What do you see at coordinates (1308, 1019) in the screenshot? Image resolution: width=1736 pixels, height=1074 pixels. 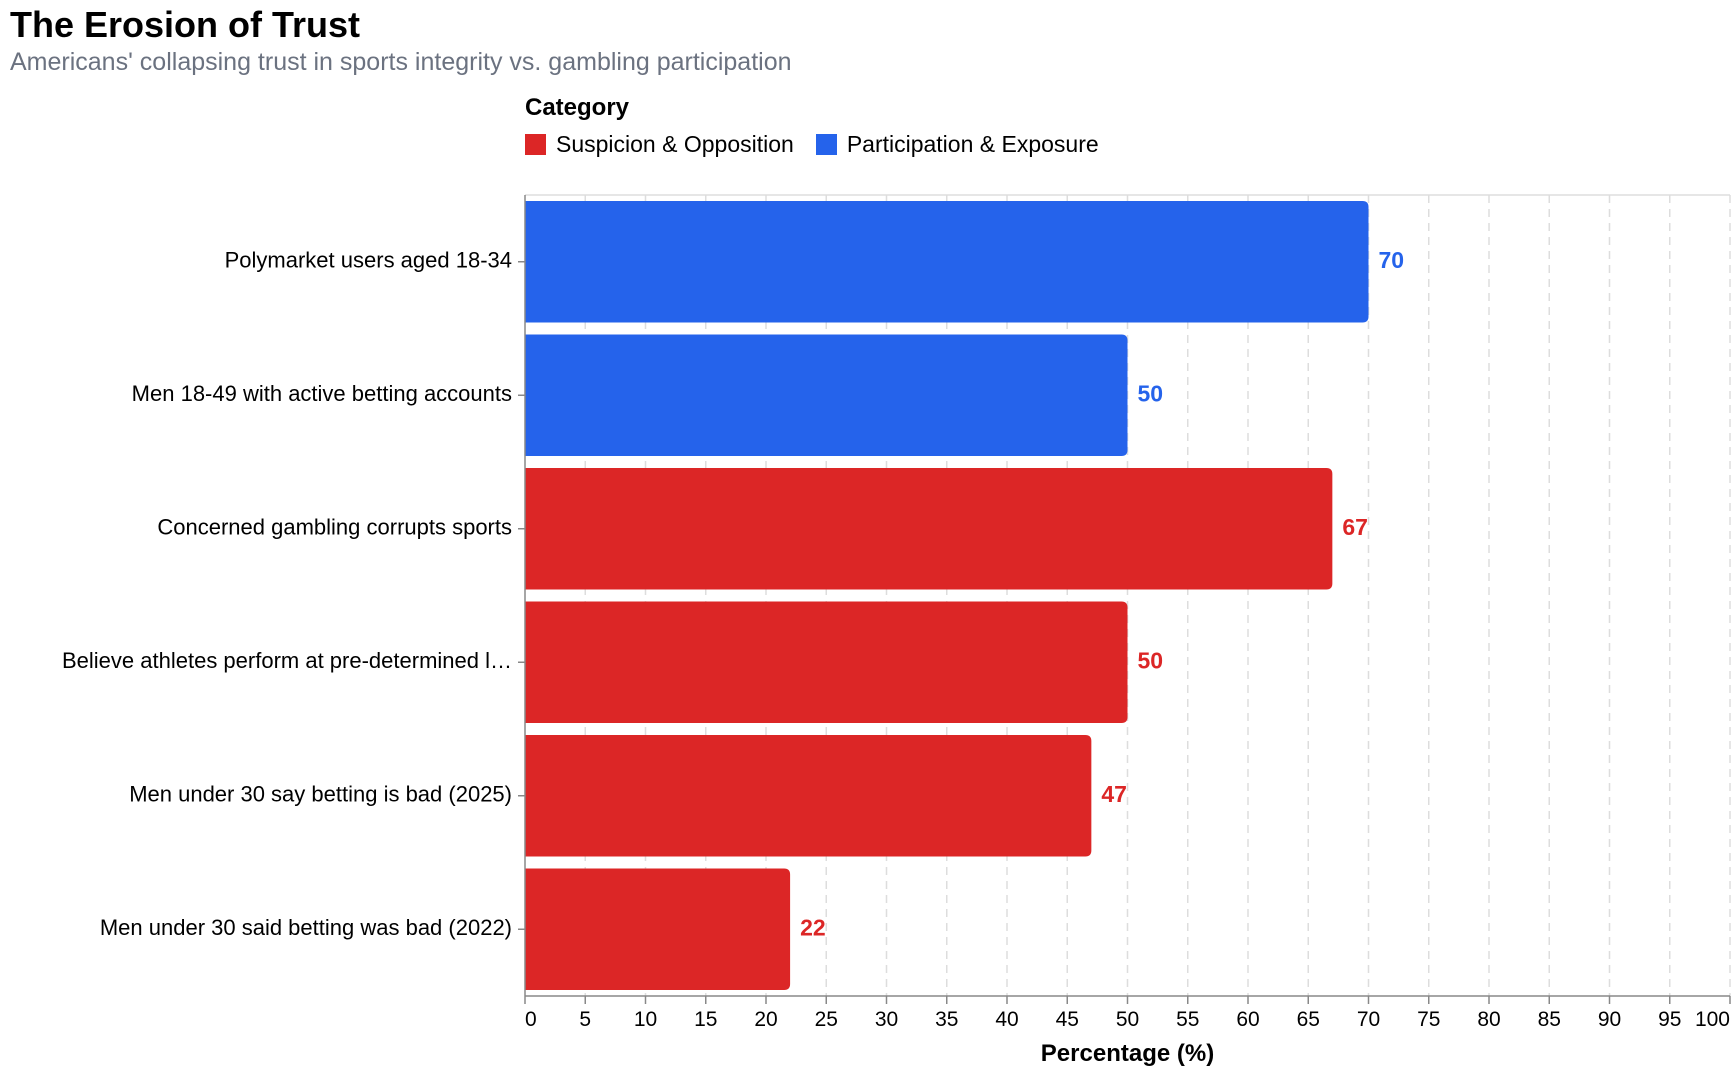 I see `x-tick-label-65: 65` at bounding box center [1308, 1019].